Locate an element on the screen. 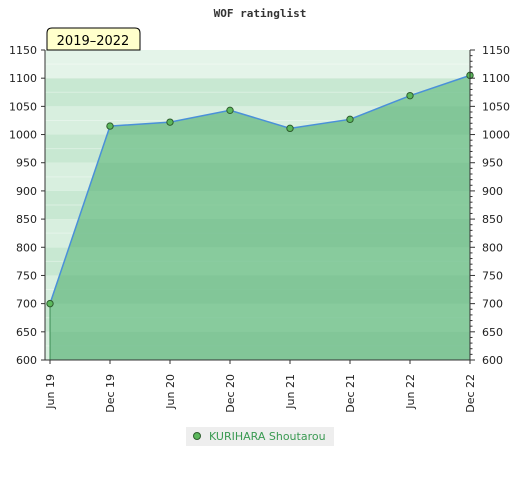 The width and height of the screenshot is (520, 480). period-label: 2019–2022 is located at coordinates (93, 41).